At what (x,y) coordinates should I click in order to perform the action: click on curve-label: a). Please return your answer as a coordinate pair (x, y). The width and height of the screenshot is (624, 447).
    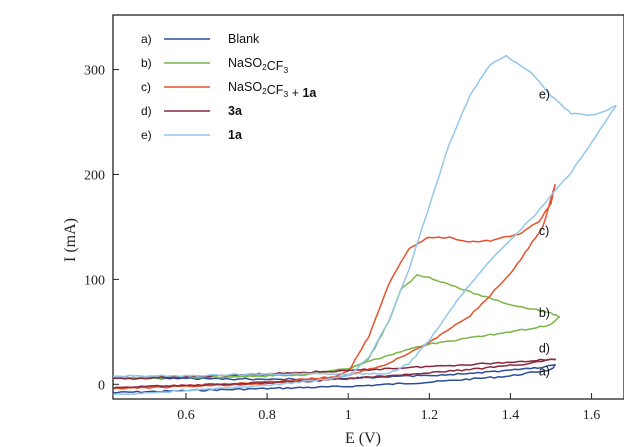
    Looking at the image, I should click on (544, 372).